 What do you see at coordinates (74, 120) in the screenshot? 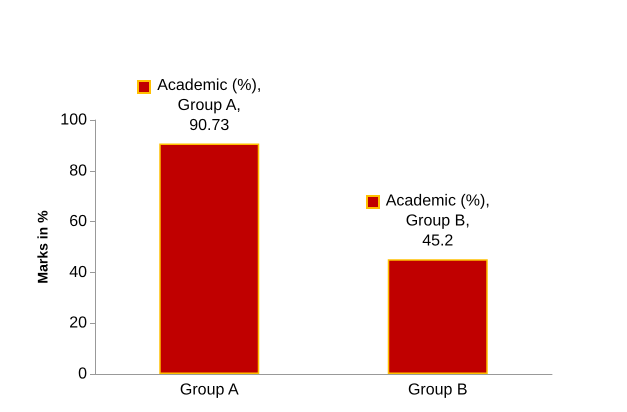
I see `y-tick-label: 100` at bounding box center [74, 120].